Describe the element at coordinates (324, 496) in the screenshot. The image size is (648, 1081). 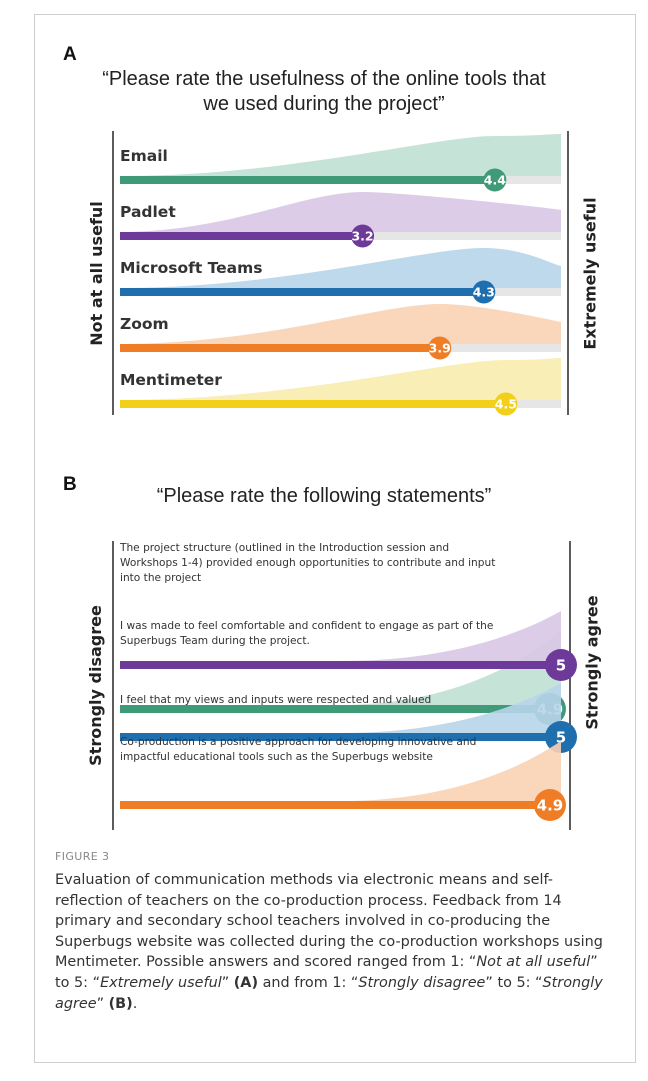
I see `panel-b-title: “Please rate the following statements”` at that location.